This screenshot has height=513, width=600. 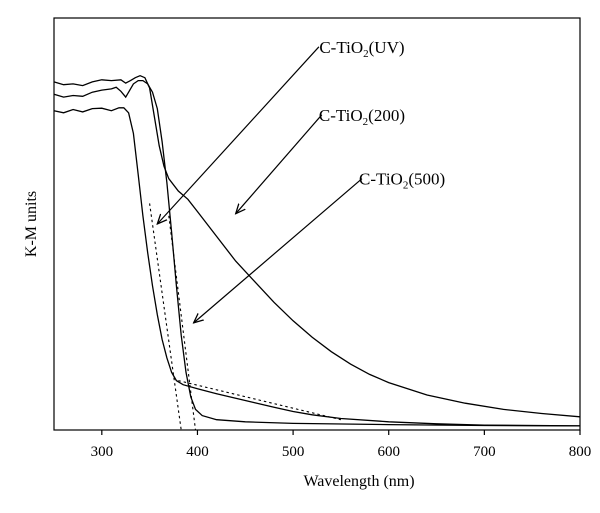 I want to click on x-axis-label: Wavelength (nm), so click(x=358, y=481).